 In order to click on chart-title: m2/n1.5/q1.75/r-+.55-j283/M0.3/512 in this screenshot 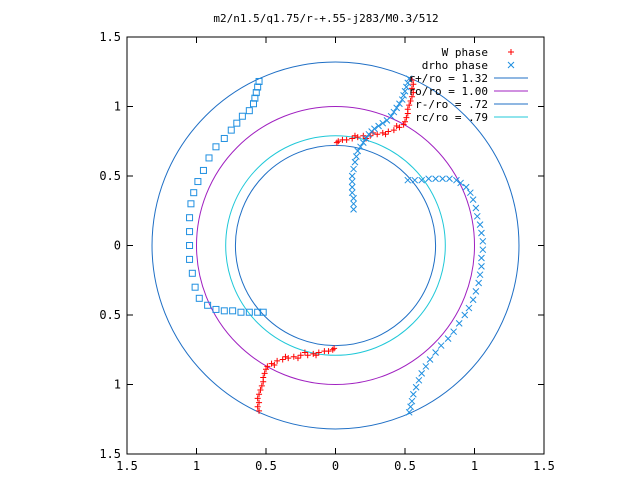, I will do `click(325, 18)`.